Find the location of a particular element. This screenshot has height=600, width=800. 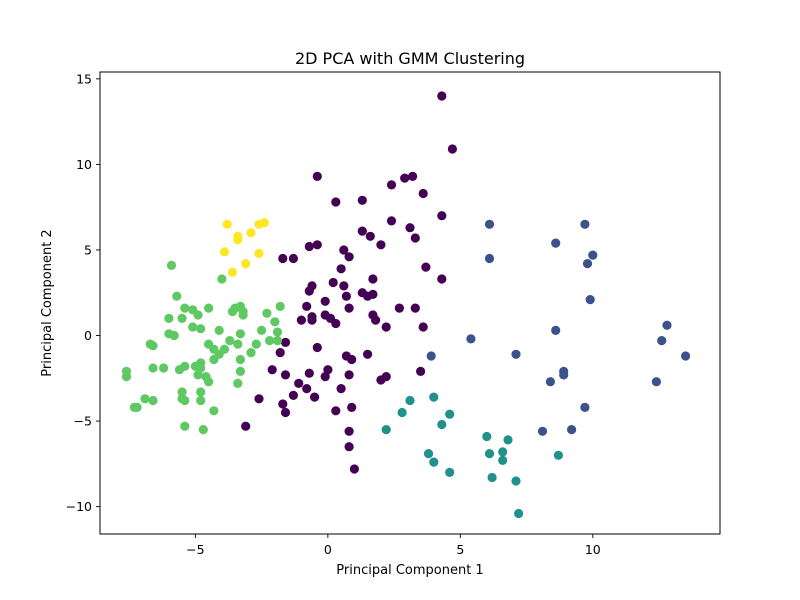

x-tick-label: 5 is located at coordinates (460, 549).